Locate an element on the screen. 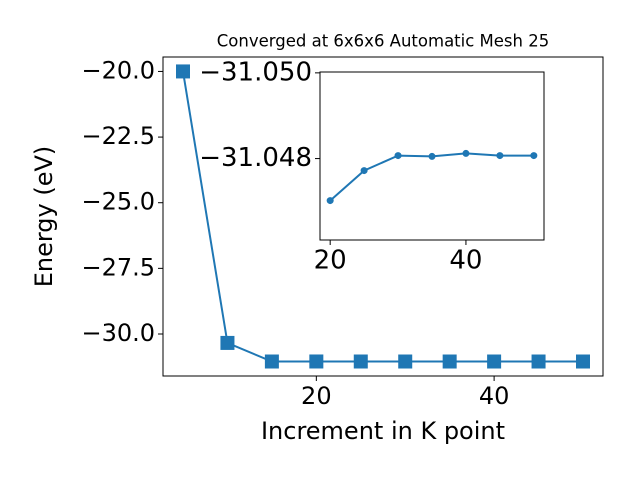  y-tick-label: −27.5 is located at coordinates (118, 267).